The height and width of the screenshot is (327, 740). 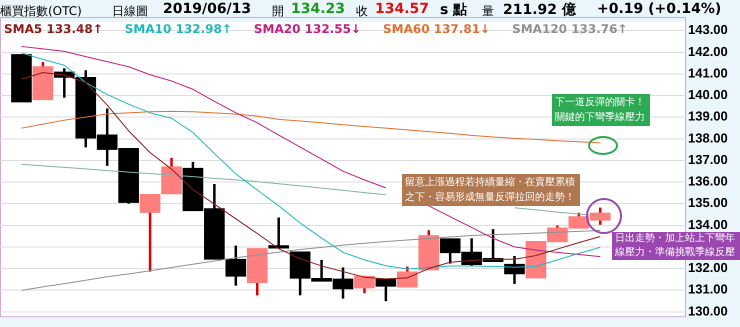 What do you see at coordinates (708, 268) in the screenshot?
I see `y-tick-label: 132.00` at bounding box center [708, 268].